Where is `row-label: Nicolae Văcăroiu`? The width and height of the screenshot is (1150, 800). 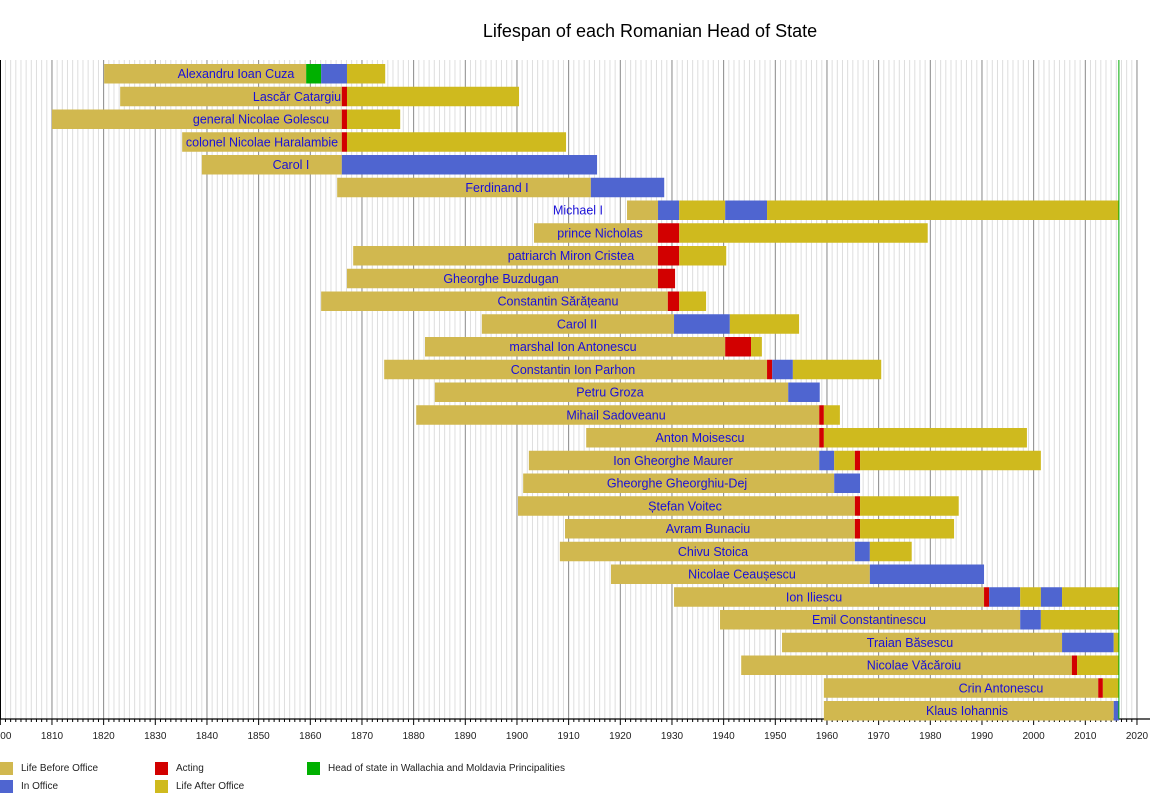 row-label: Nicolae Văcăroiu is located at coordinates (914, 666).